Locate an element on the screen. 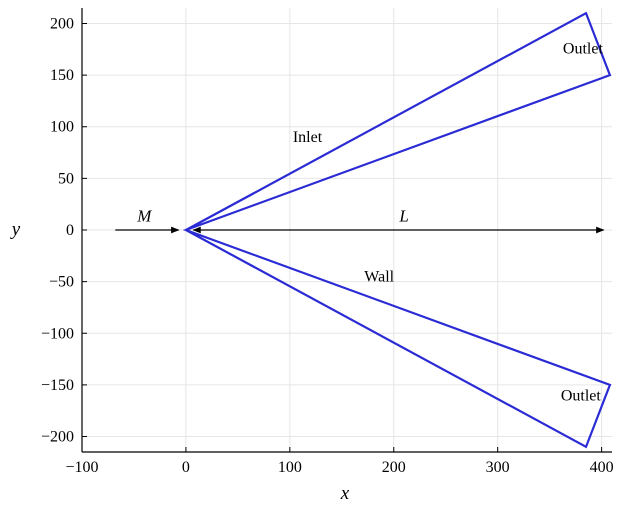 The image size is (617, 506). y-tick-label: −150 is located at coordinates (57, 385).